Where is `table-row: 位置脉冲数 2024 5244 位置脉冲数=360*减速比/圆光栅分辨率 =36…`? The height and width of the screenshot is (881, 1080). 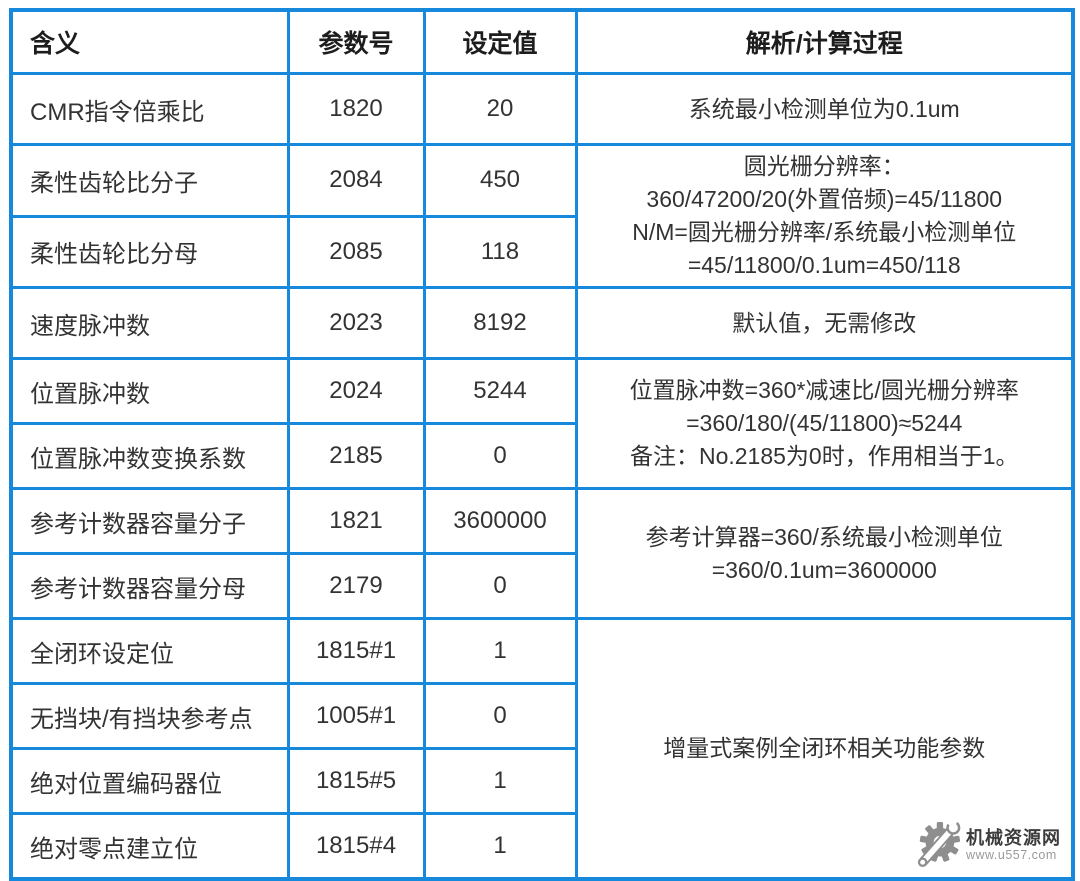
table-row: 位置脉冲数 2024 5244 位置脉冲数=360*减速比/圆光栅分辨率 =36… is located at coordinates (542, 423).